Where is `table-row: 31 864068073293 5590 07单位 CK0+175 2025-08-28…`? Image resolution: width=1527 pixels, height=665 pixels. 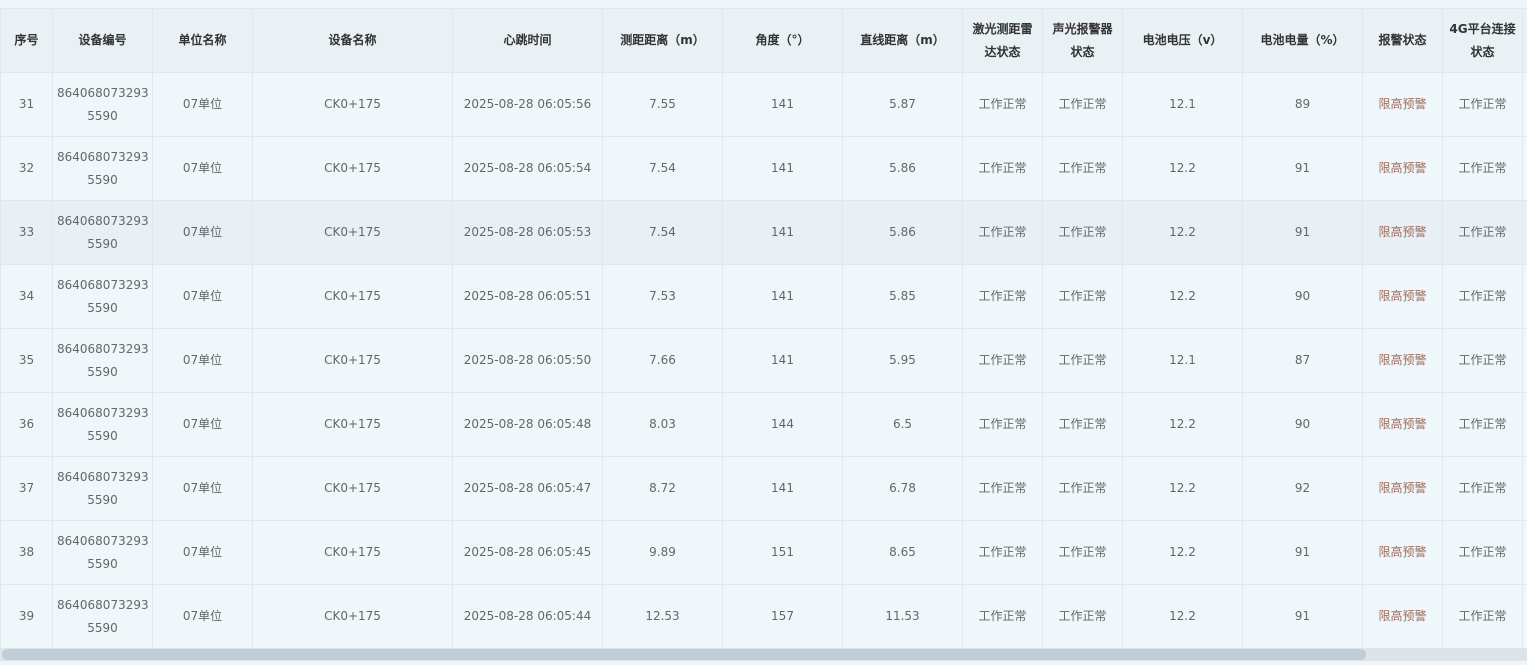 table-row: 31 864068073293 5590 07单位 CK0+175 2025-08-28… is located at coordinates (763, 104).